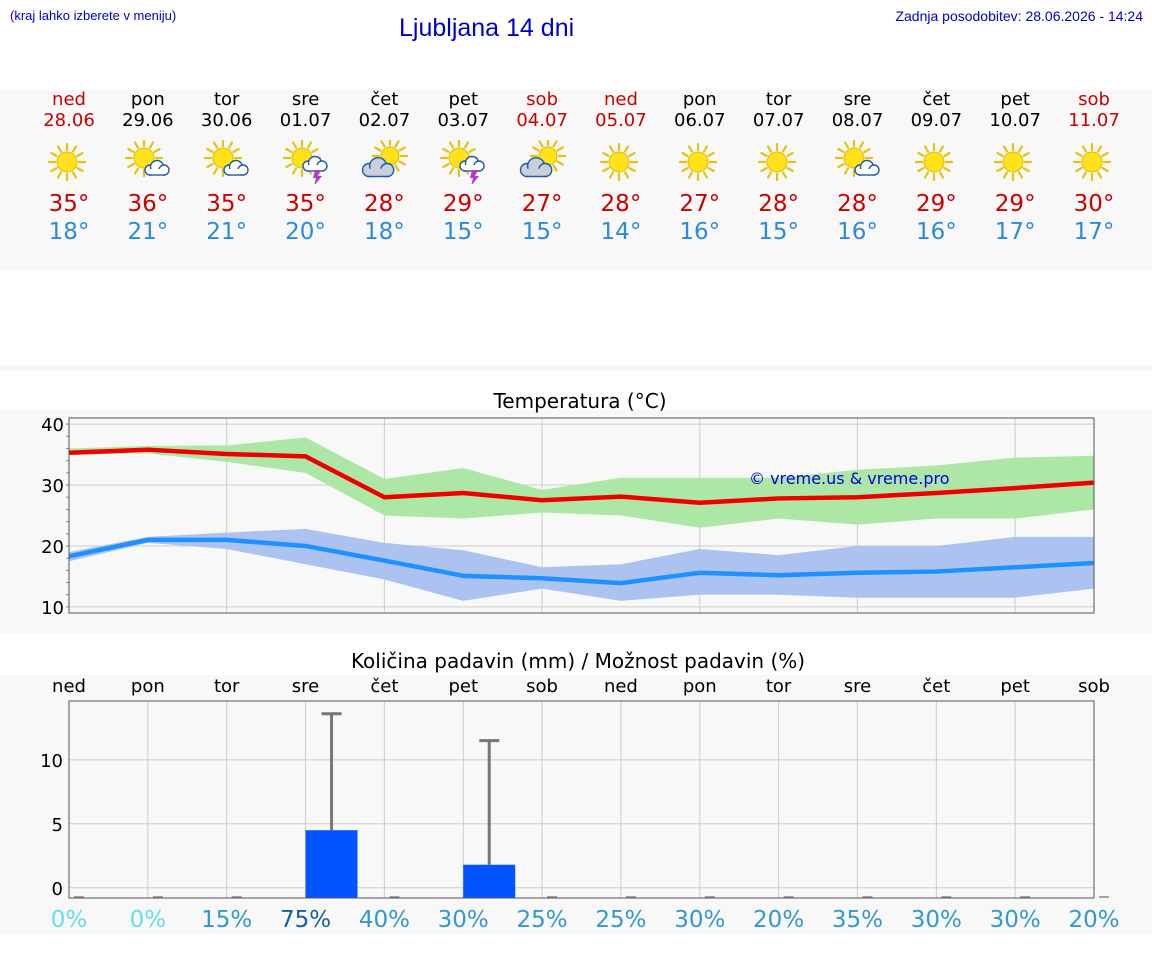 The image size is (1152, 975). What do you see at coordinates (620, 920) in the screenshot?
I see `precipitation-probability: 25%` at bounding box center [620, 920].